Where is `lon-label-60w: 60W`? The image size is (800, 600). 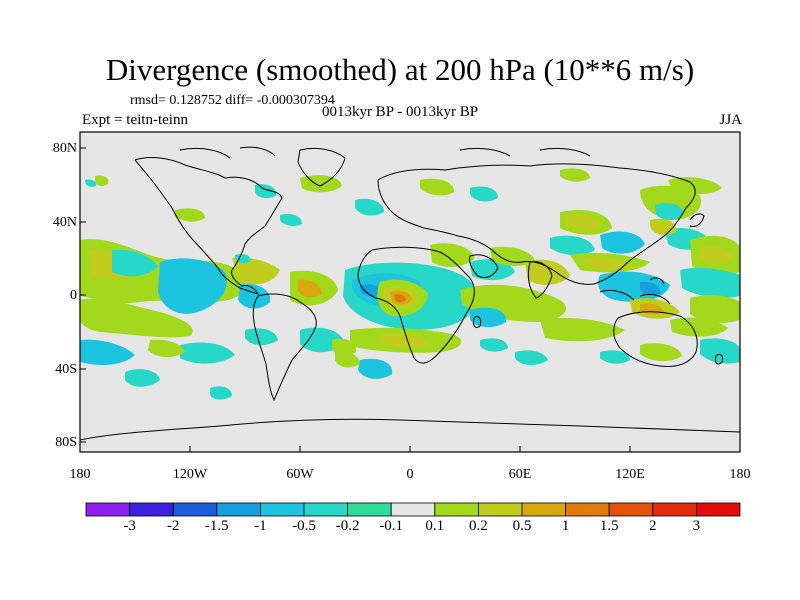
lon-label-60w: 60W is located at coordinates (300, 474).